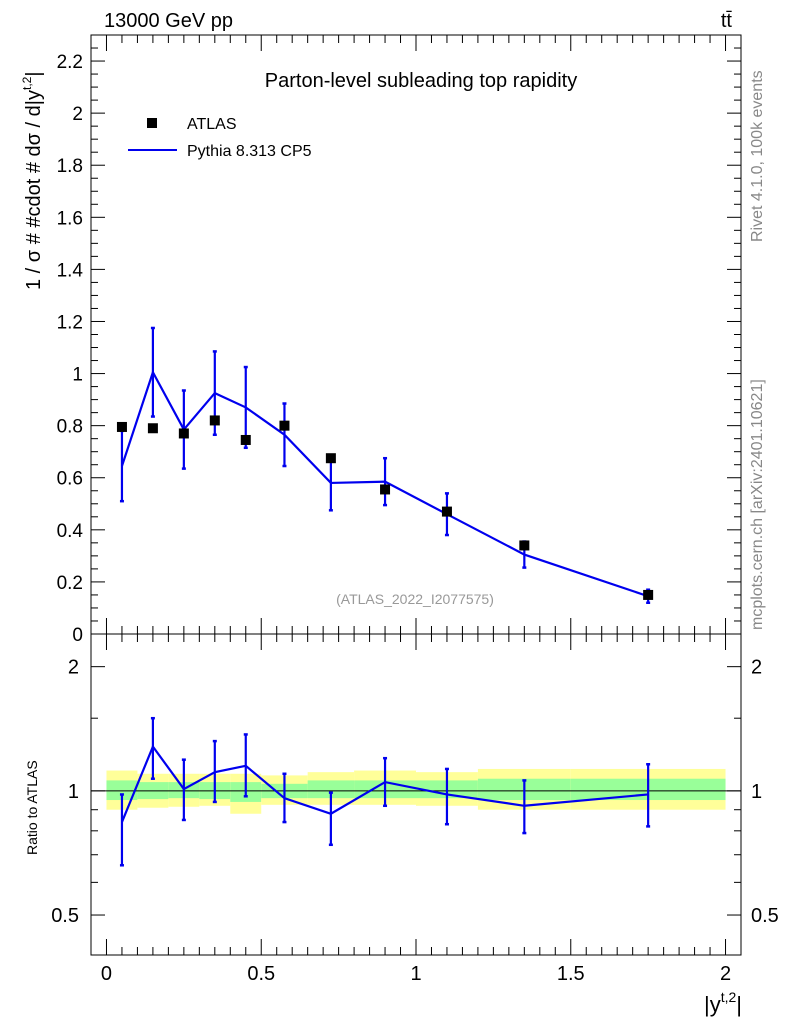  What do you see at coordinates (73, 792) in the screenshot?
I see `ratio-y-tick-label: 1` at bounding box center [73, 792].